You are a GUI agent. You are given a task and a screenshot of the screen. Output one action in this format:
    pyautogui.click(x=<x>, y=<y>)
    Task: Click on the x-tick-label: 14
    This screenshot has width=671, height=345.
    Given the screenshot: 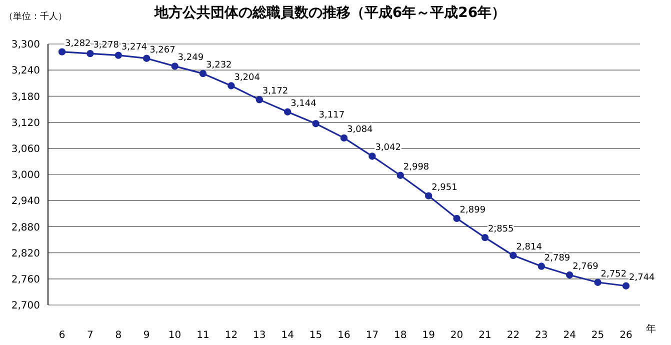 What is the action you would take?
    pyautogui.click(x=287, y=336)
    